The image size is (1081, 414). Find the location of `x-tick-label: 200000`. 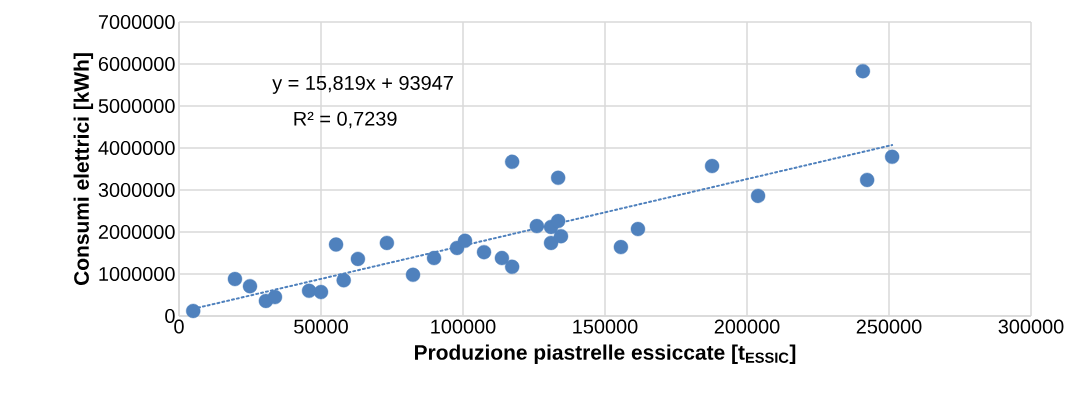

x-tick-label: 200000 is located at coordinates (747, 326).